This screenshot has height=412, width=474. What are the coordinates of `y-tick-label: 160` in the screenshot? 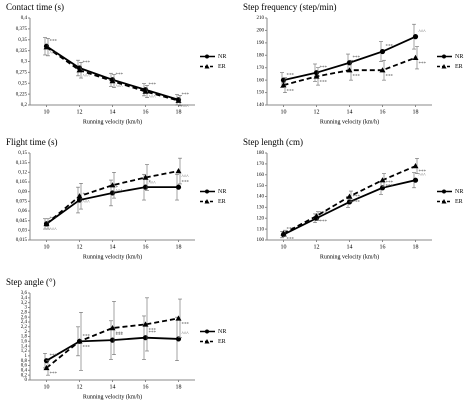 It's located at (261, 80).